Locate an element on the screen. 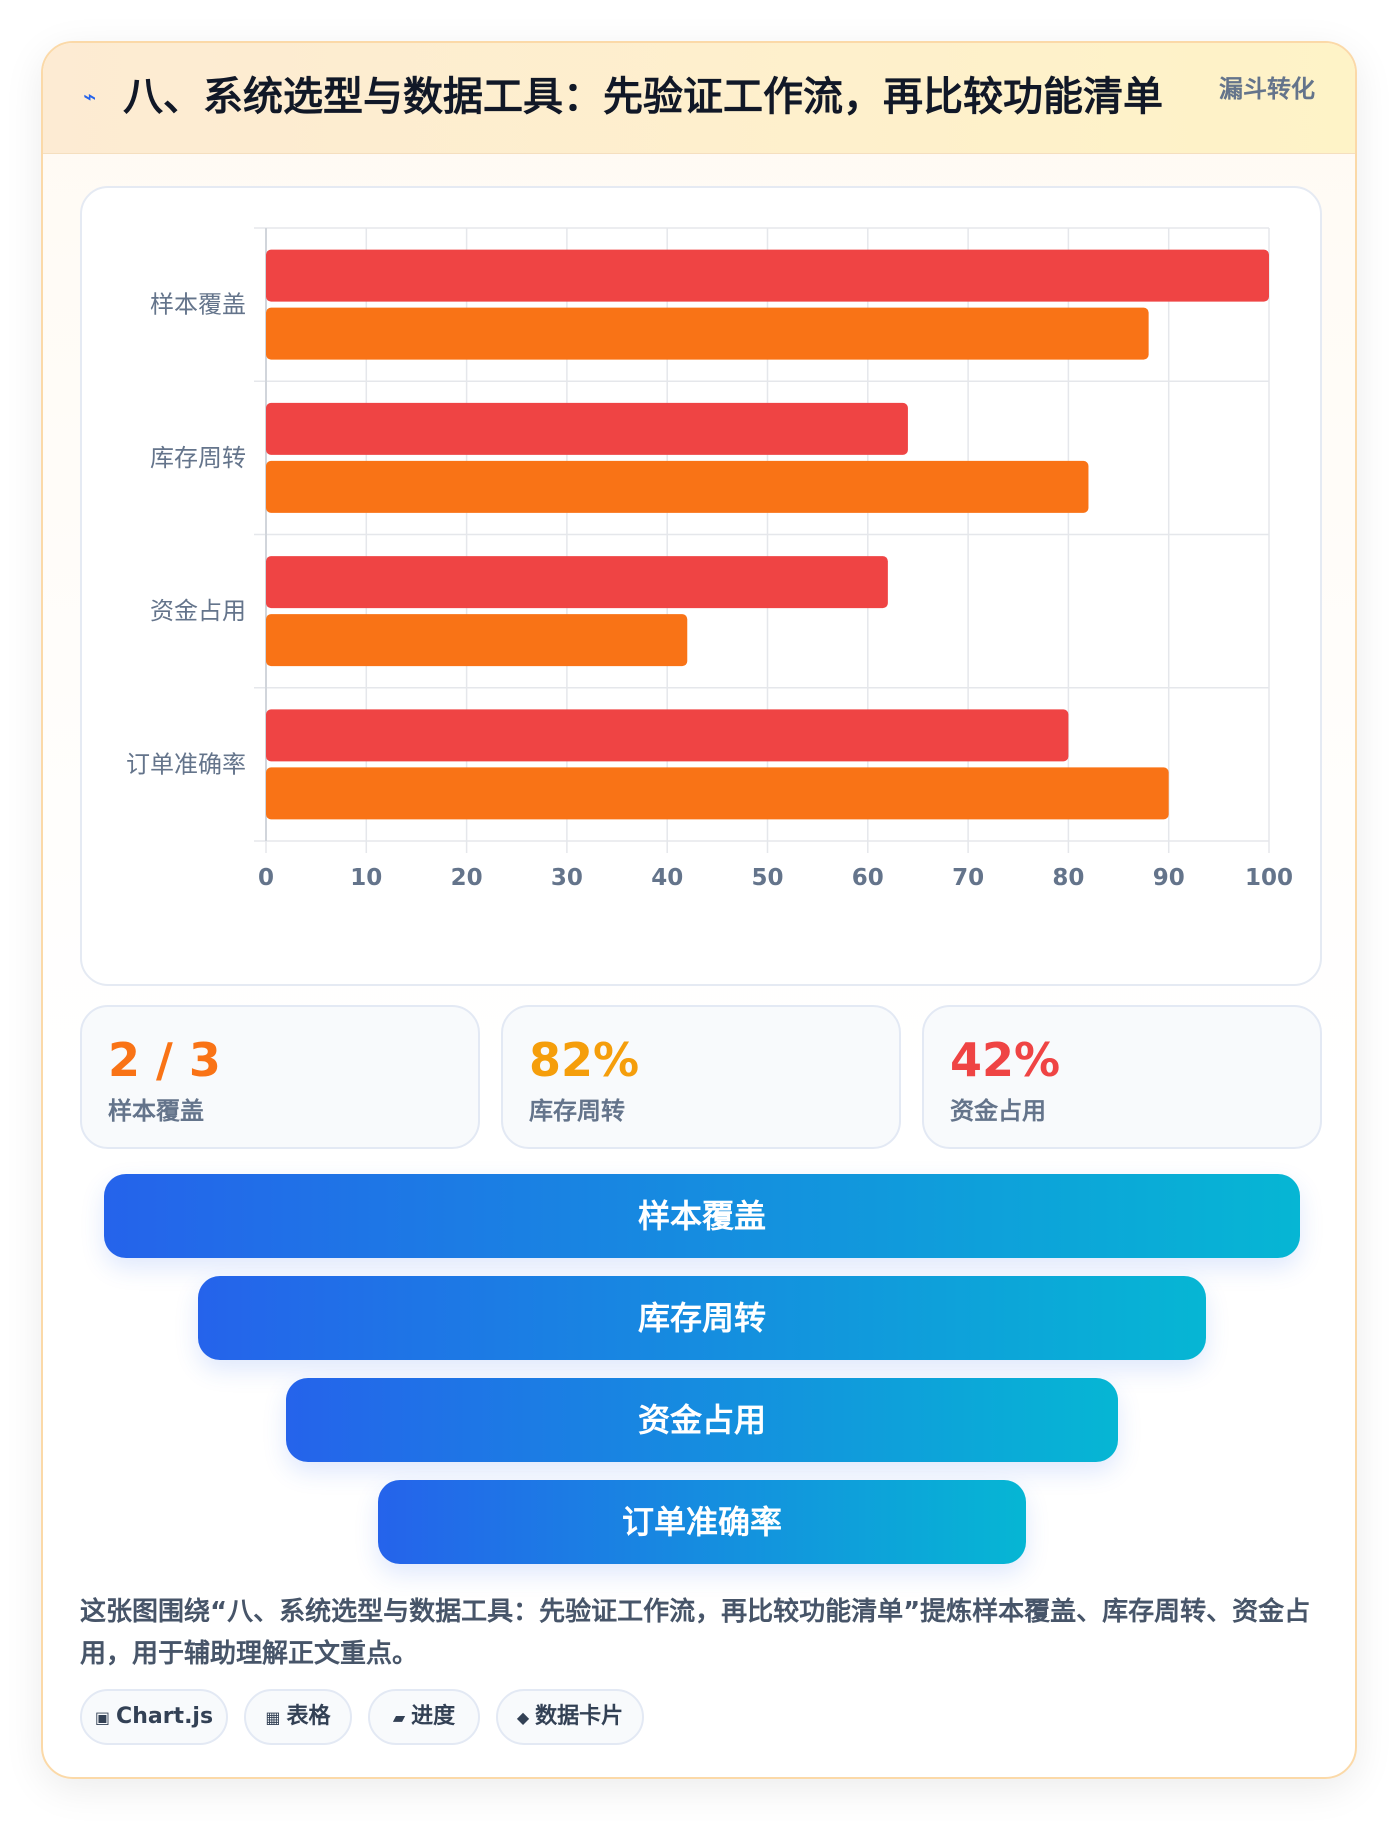 Image resolution: width=1400 pixels, height=1822 pixels. x-tick-label: 20 is located at coordinates (467, 878).